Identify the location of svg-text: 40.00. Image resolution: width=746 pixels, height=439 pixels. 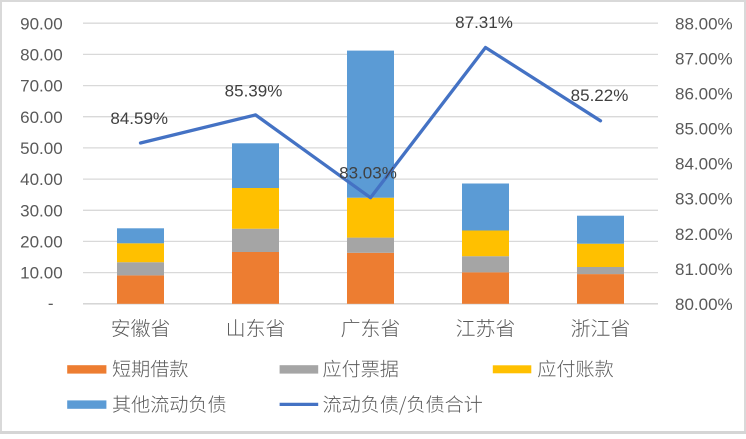
(41, 179).